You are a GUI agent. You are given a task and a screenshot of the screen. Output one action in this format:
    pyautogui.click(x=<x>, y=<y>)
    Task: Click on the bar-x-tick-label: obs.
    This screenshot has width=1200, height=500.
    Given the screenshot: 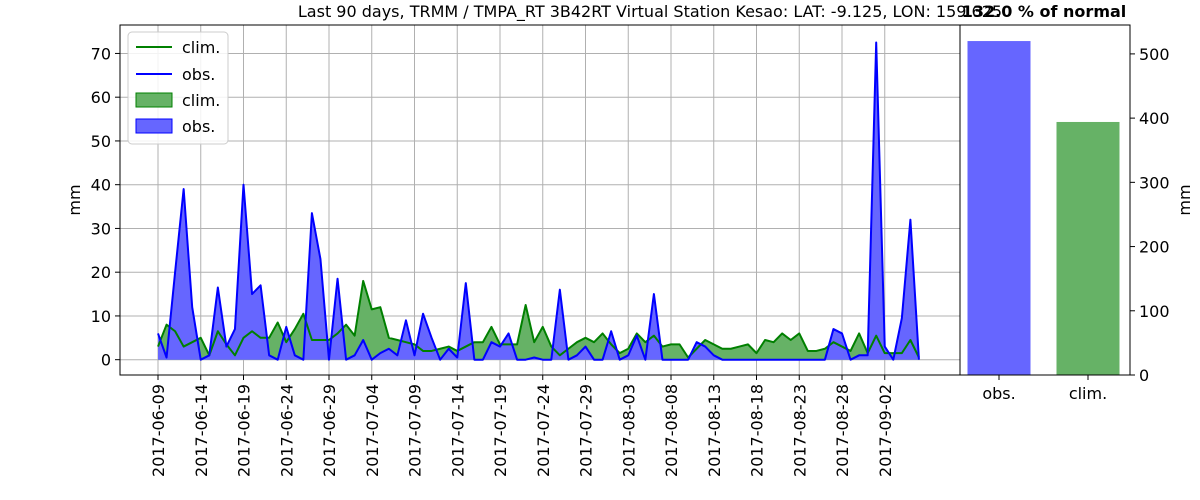 What is the action you would take?
    pyautogui.click(x=998, y=393)
    